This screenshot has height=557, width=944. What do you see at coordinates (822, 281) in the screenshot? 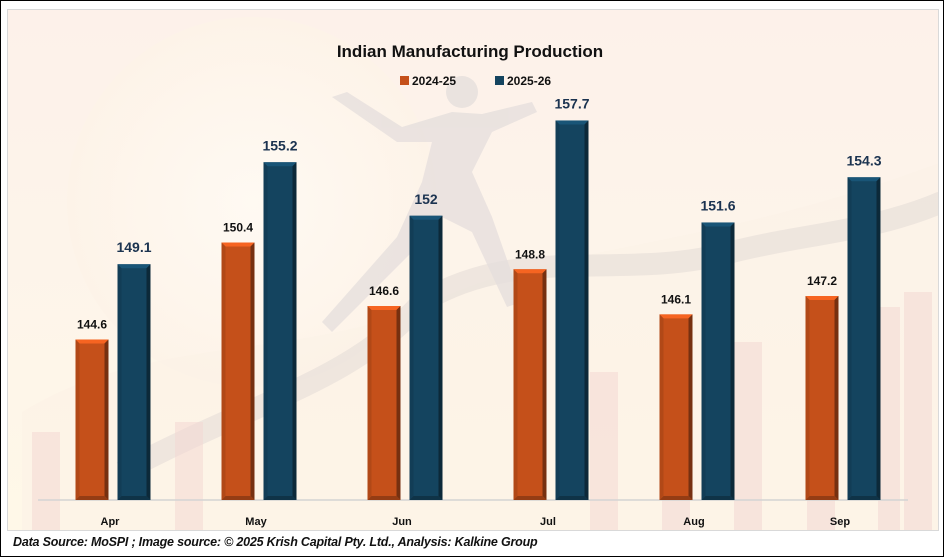
I see `data-label-2024-25-Sep: 147.2` at bounding box center [822, 281].